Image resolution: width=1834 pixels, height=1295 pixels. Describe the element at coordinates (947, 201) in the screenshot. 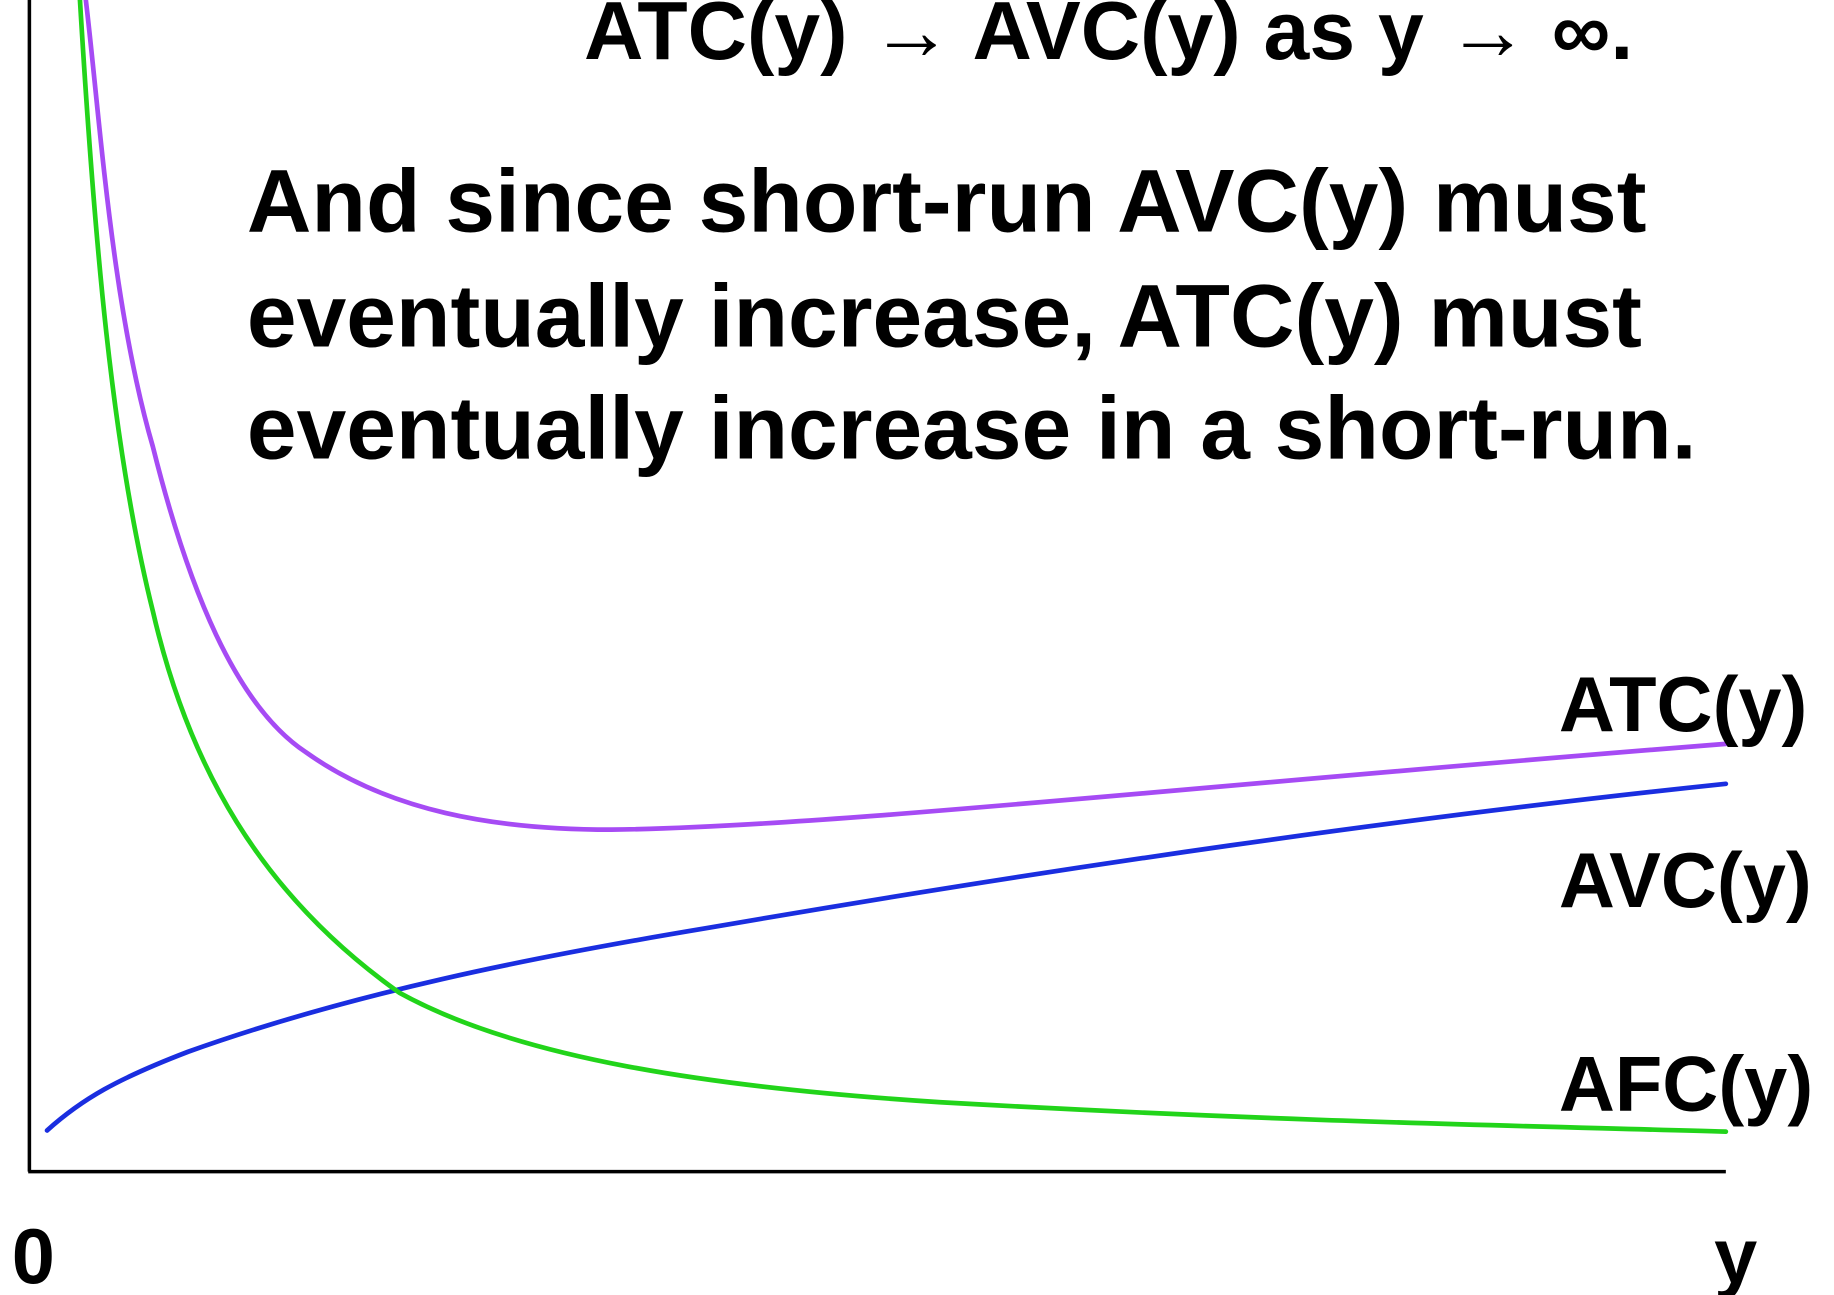

I see `paragraph-line: And since short-run AVC(y) must` at that location.